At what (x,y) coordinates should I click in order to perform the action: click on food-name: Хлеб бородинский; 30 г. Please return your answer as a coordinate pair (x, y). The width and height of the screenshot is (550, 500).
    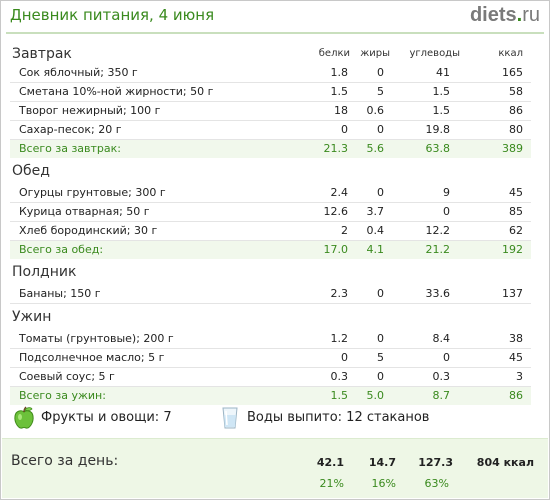
    Looking at the image, I should click on (151, 231).